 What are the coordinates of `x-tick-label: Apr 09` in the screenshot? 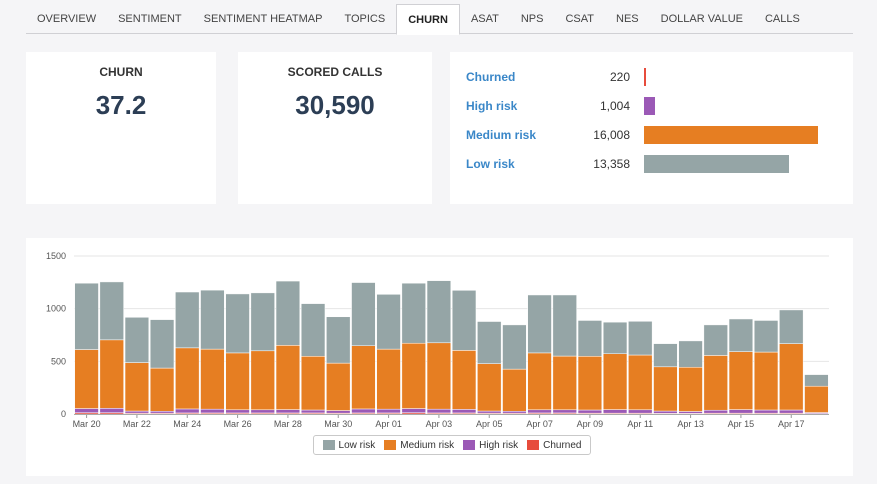 It's located at (590, 424).